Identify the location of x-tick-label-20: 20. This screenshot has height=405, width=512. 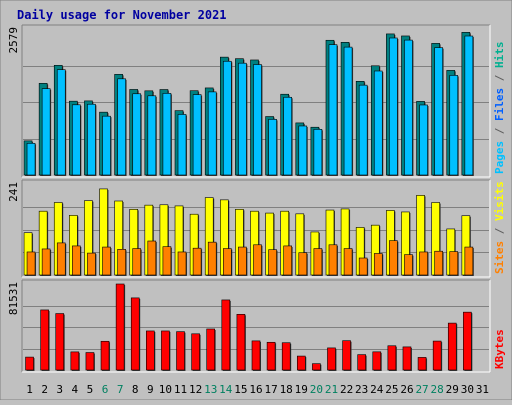
(316, 389).